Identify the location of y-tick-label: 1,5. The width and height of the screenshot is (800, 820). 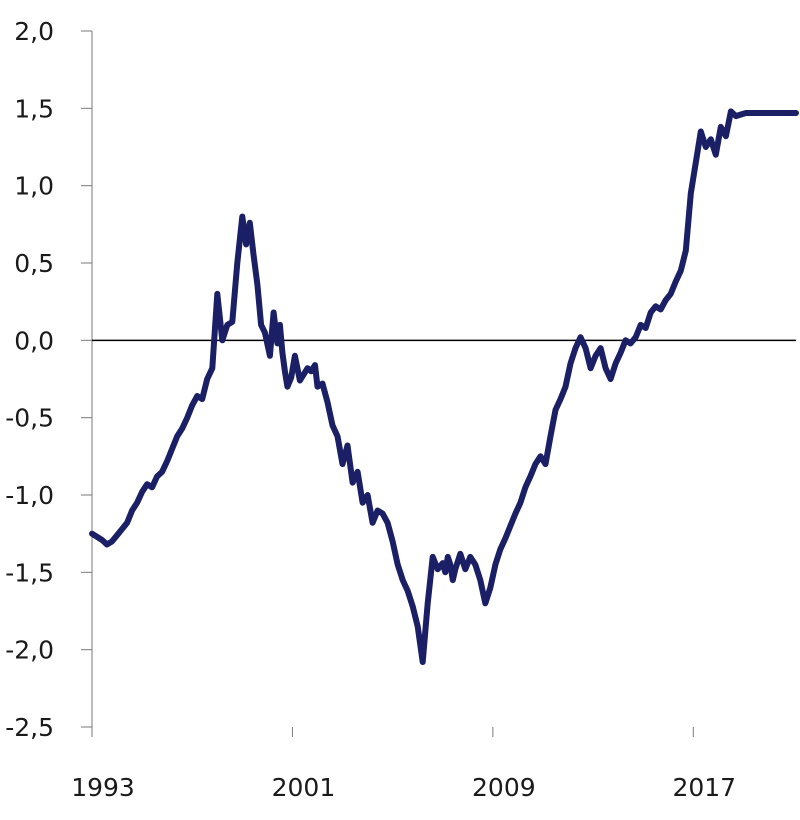
(34, 108).